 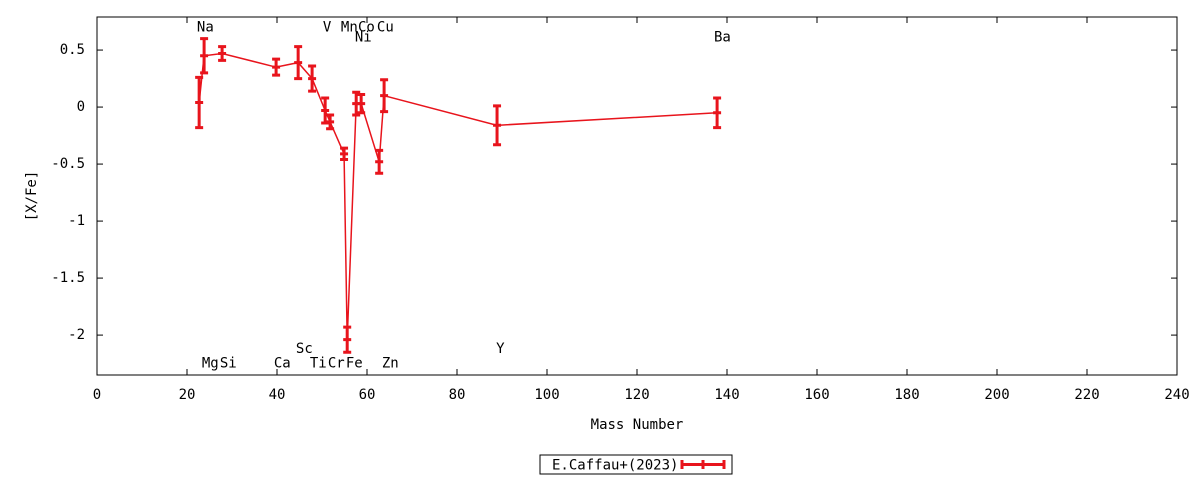 I want to click on y-tick-label: 0, so click(x=81, y=107).